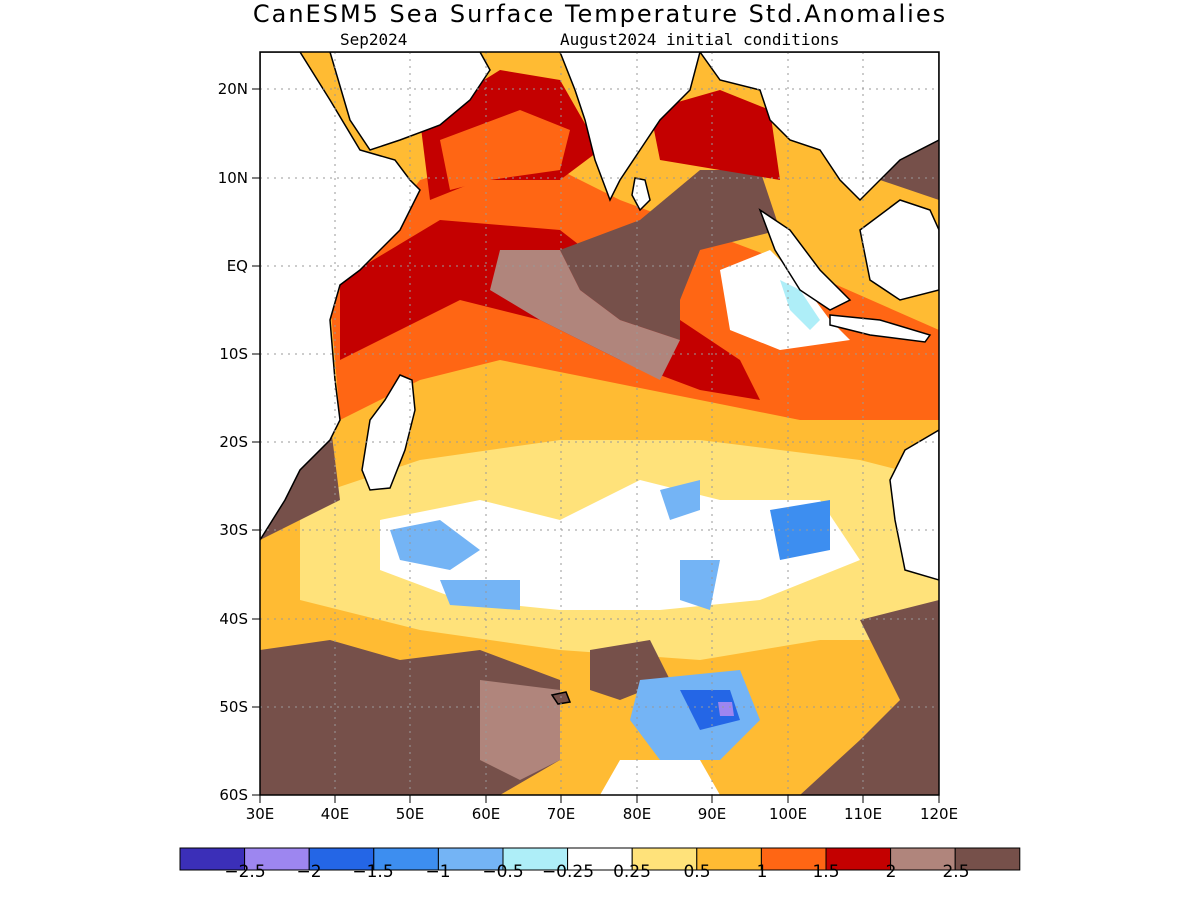 This screenshot has height=900, width=1200. What do you see at coordinates (233, 530) in the screenshot?
I see `lat-label-30s: 30S` at bounding box center [233, 530].